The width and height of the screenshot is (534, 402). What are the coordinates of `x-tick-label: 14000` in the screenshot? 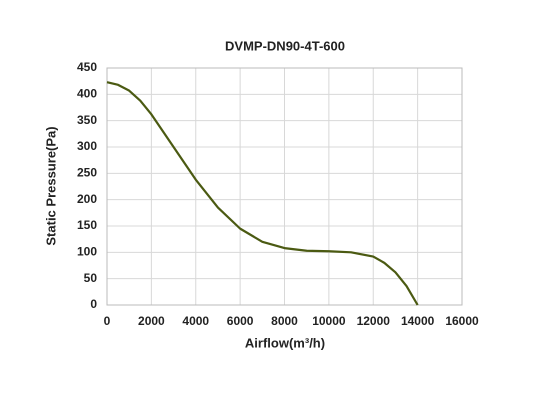 It's located at (418, 321).